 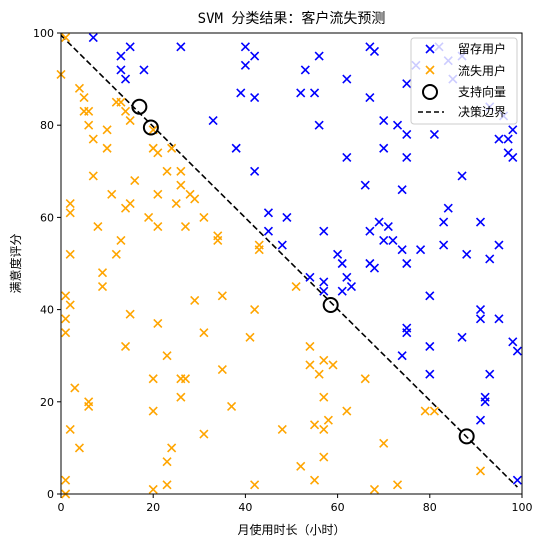 I want to click on x-tick-label: 40, so click(x=245, y=507).